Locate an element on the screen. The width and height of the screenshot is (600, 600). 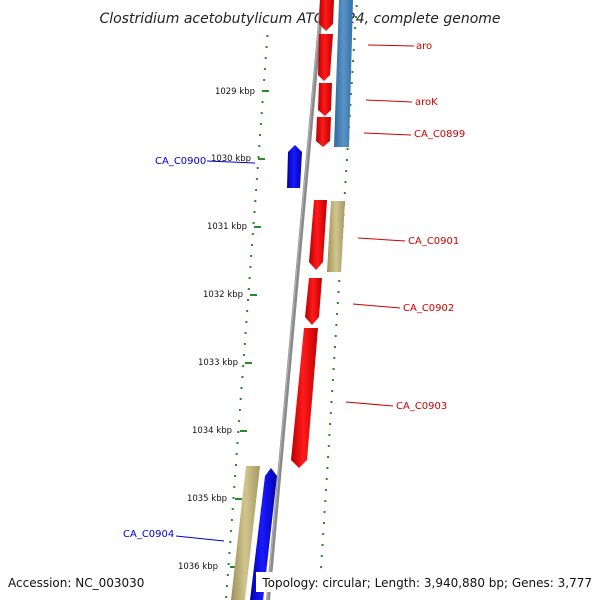
scale-label: 1031 kbp is located at coordinates (227, 227).